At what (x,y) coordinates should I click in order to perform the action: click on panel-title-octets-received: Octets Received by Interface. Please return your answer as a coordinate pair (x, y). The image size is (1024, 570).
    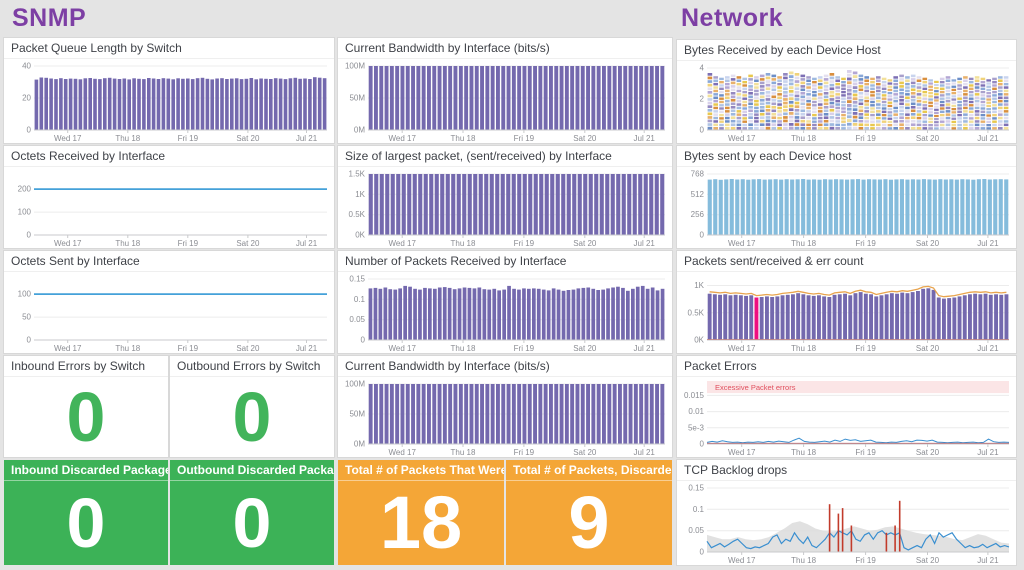
    Looking at the image, I should click on (169, 156).